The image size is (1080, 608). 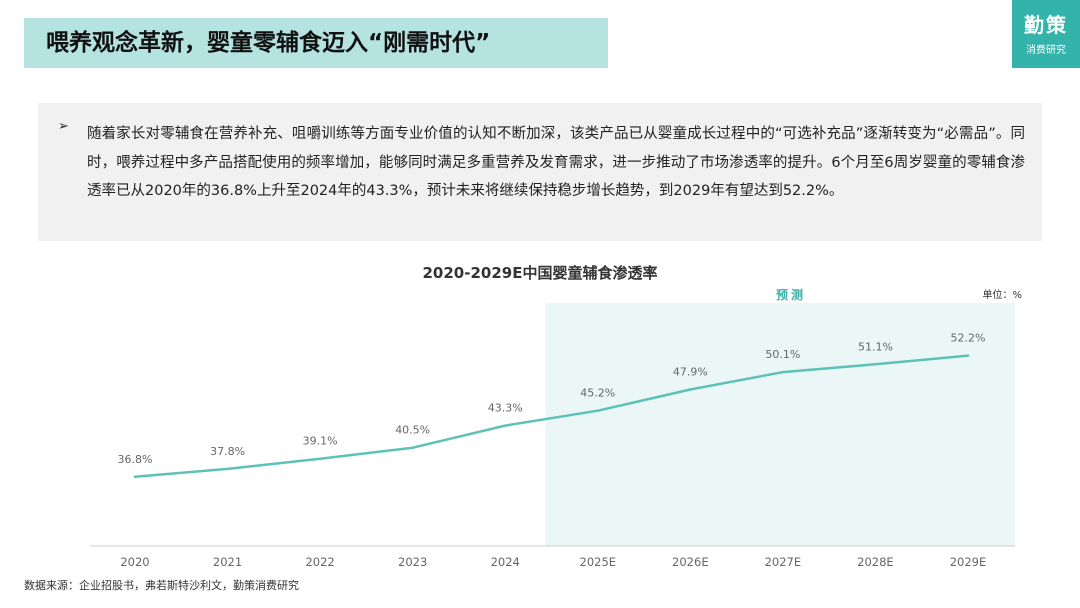 I want to click on data-label: 43.3%, so click(x=505, y=408).